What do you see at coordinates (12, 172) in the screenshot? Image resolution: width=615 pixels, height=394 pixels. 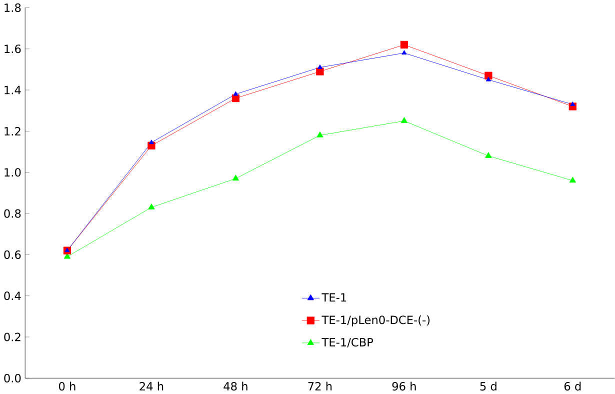 I see `y-tick-label: 1.0` at bounding box center [12, 172].